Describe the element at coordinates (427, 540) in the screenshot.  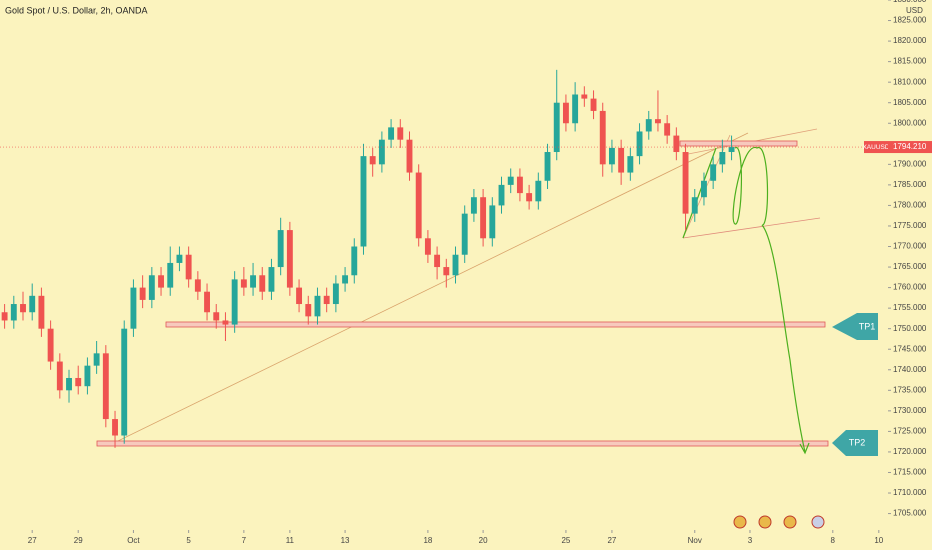
I see `x-tick-label: 18` at that location.